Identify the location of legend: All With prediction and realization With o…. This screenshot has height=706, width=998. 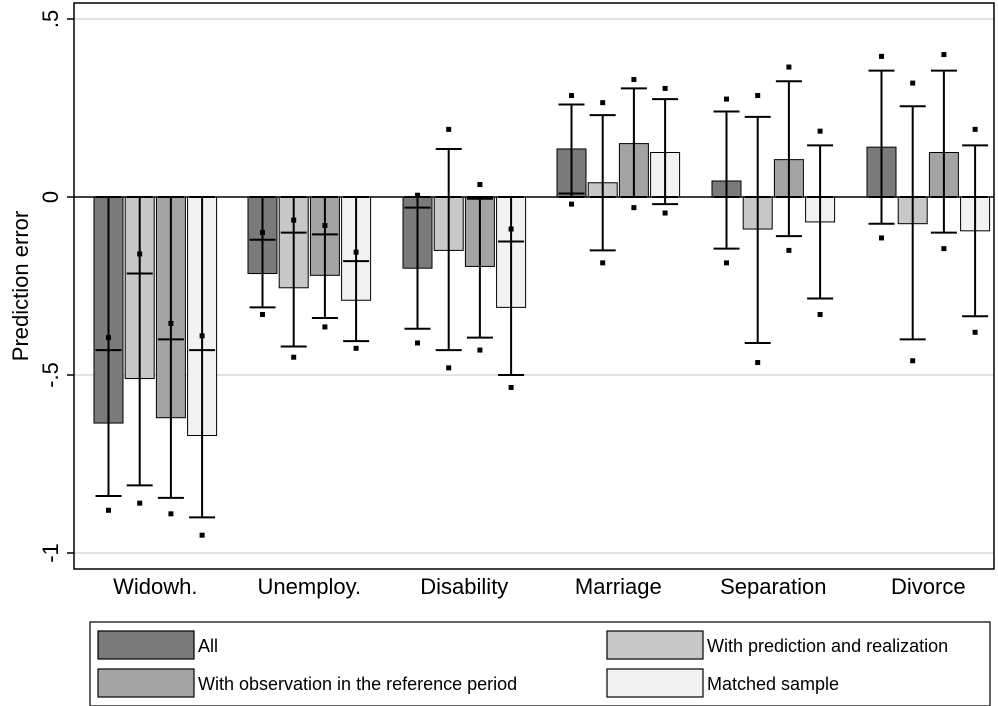
(540, 663).